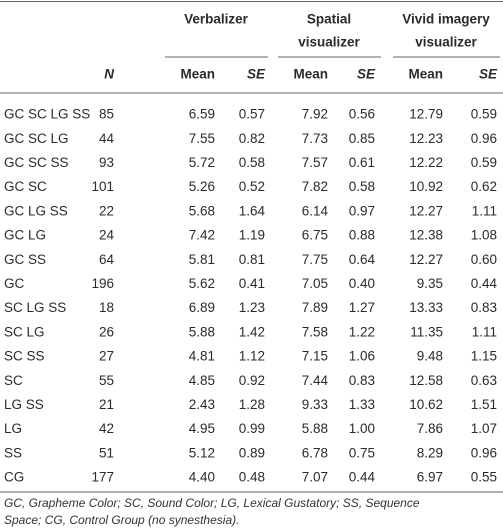 Image resolution: width=503 pixels, height=528 pixels. Describe the element at coordinates (484, 186) in the screenshot. I see `cell: 0.62` at that location.